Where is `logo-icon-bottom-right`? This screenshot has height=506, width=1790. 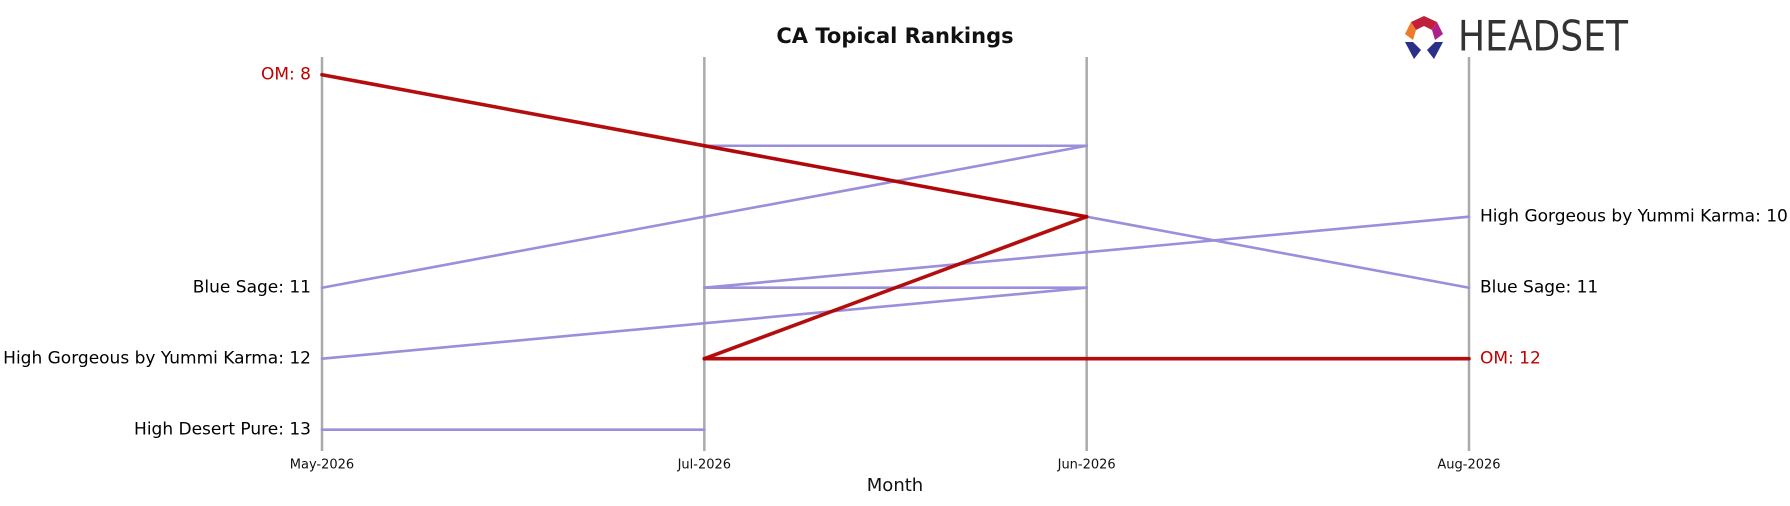
logo-icon-bottom-right is located at coordinates (1435, 50).